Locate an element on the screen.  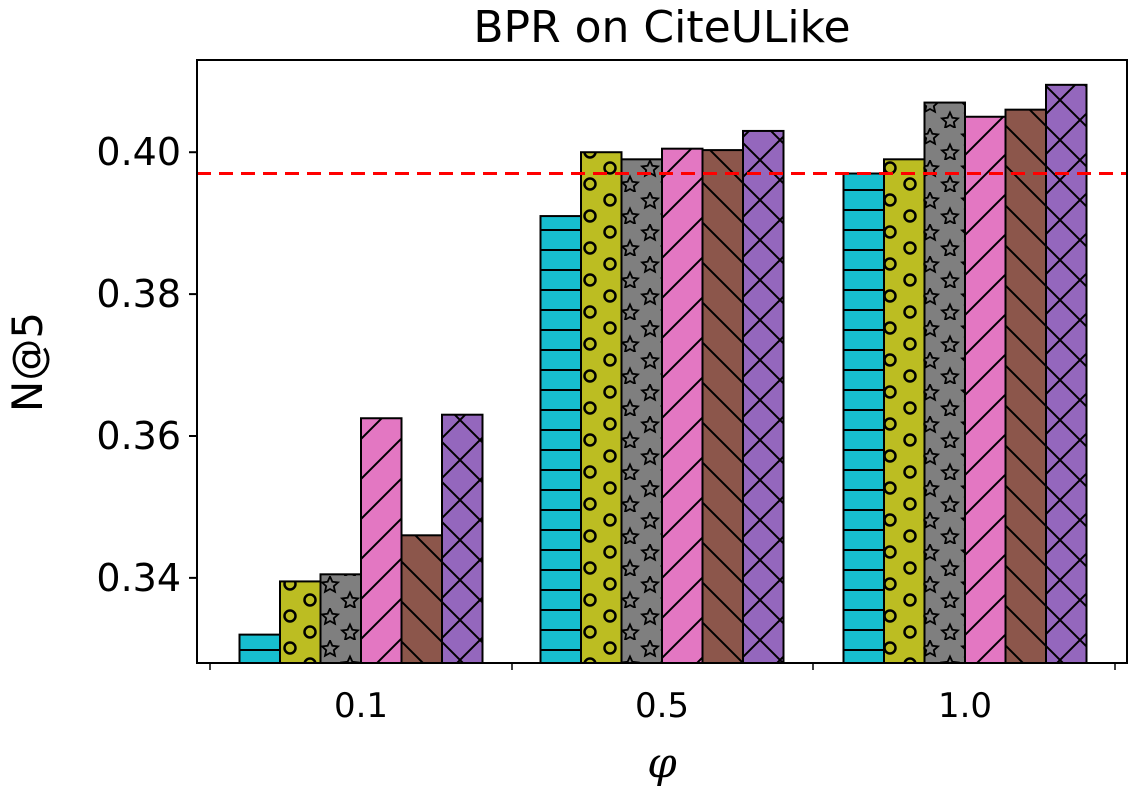
bar-hatch-series-3-0.1 is located at coordinates (340, 619).